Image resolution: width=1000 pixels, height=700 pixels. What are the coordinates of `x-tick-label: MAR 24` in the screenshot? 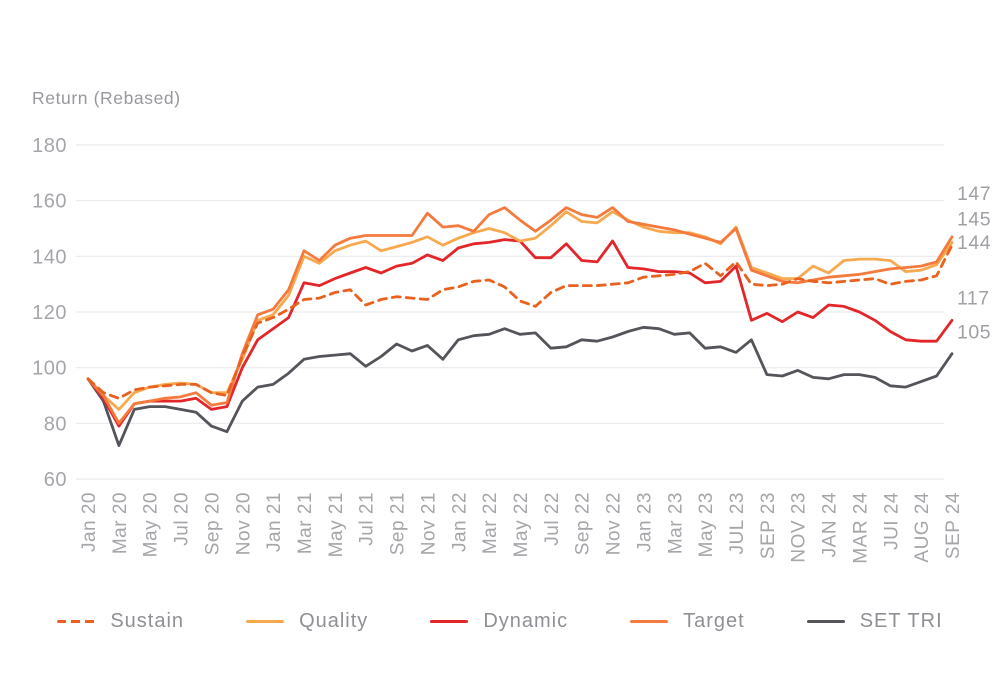 It's located at (860, 528).